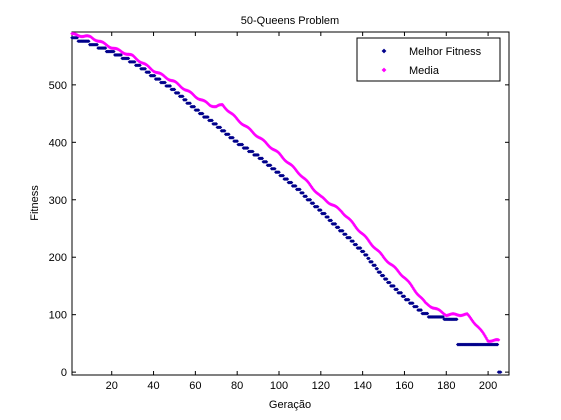 The image size is (561, 420). What do you see at coordinates (488, 386) in the screenshot?
I see `x-tick-label: 200` at bounding box center [488, 386].